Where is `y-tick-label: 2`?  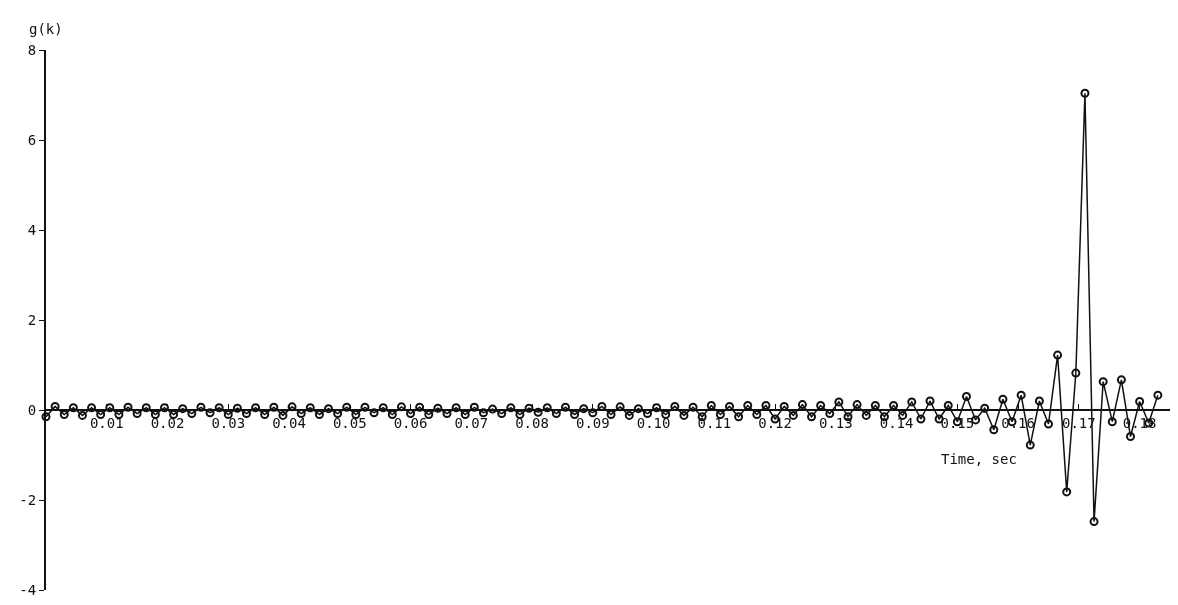 y-tick-label: 2 is located at coordinates (32, 319).